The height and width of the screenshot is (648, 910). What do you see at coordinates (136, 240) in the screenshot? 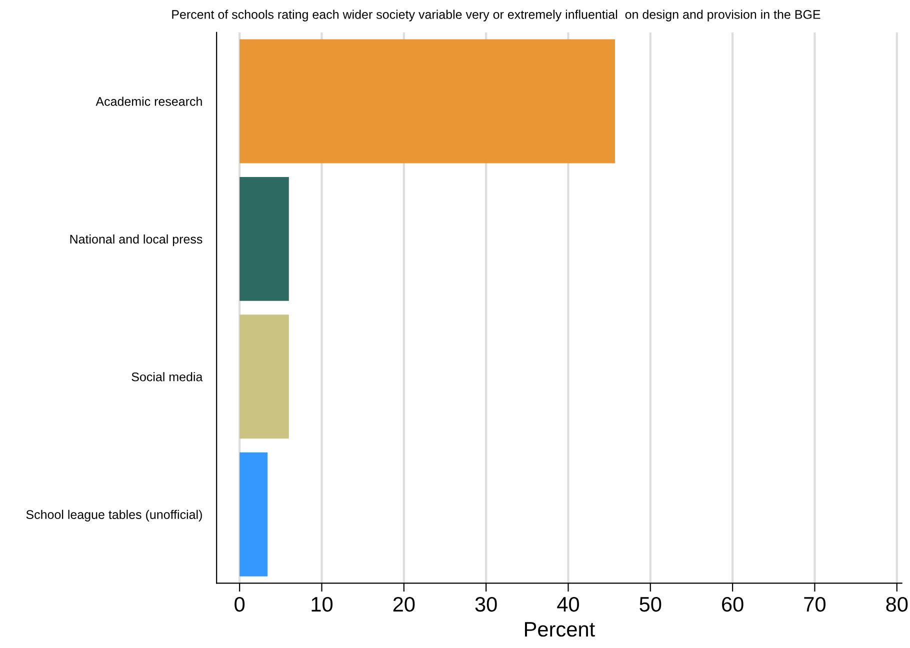
I see `y-tick-label: National and local press` at bounding box center [136, 240].